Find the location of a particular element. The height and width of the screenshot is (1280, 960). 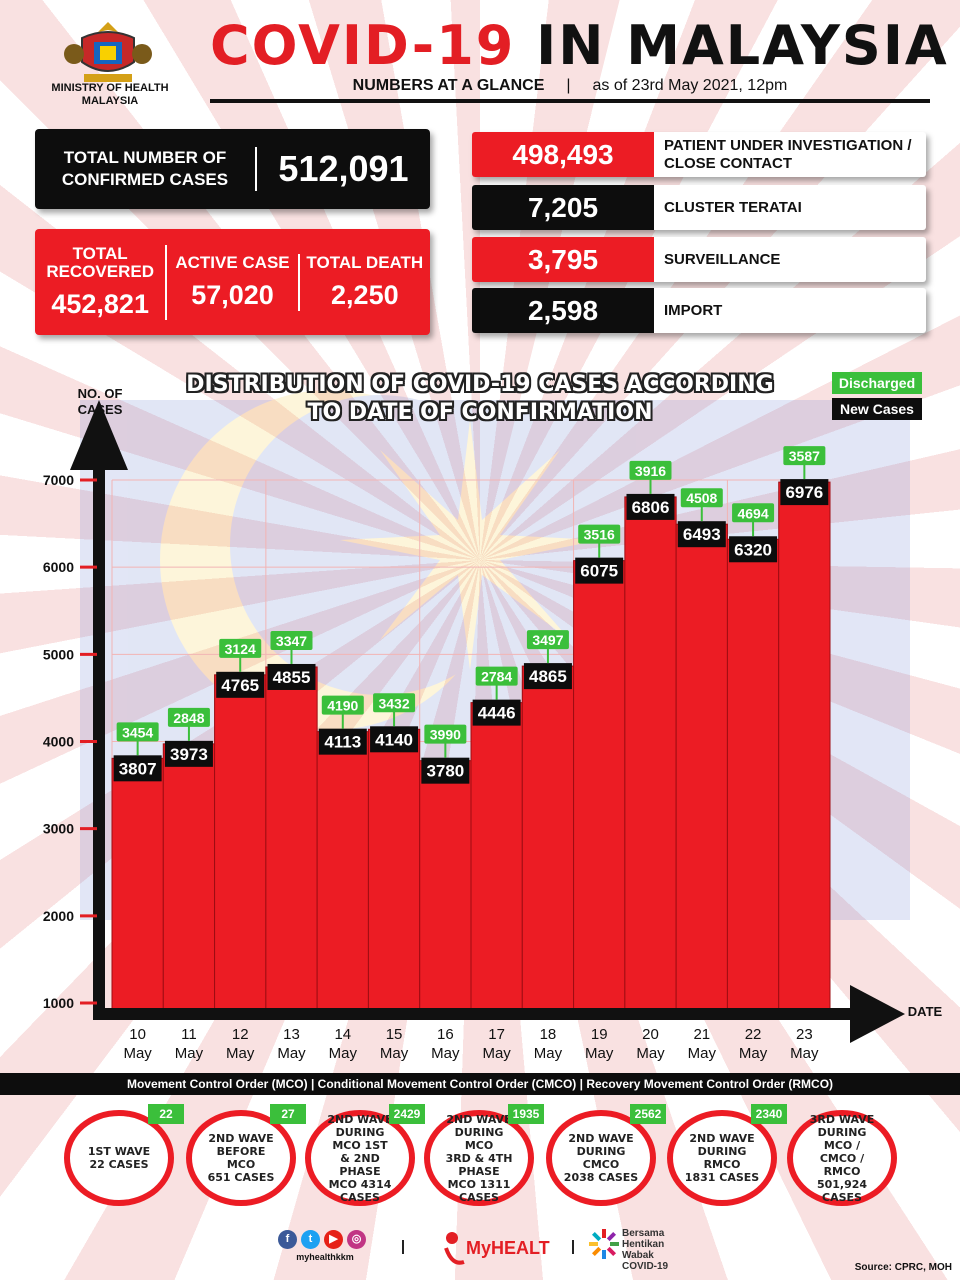

subtitle-glance: NUMBERS AT A GLANCE is located at coordinates (448, 85).